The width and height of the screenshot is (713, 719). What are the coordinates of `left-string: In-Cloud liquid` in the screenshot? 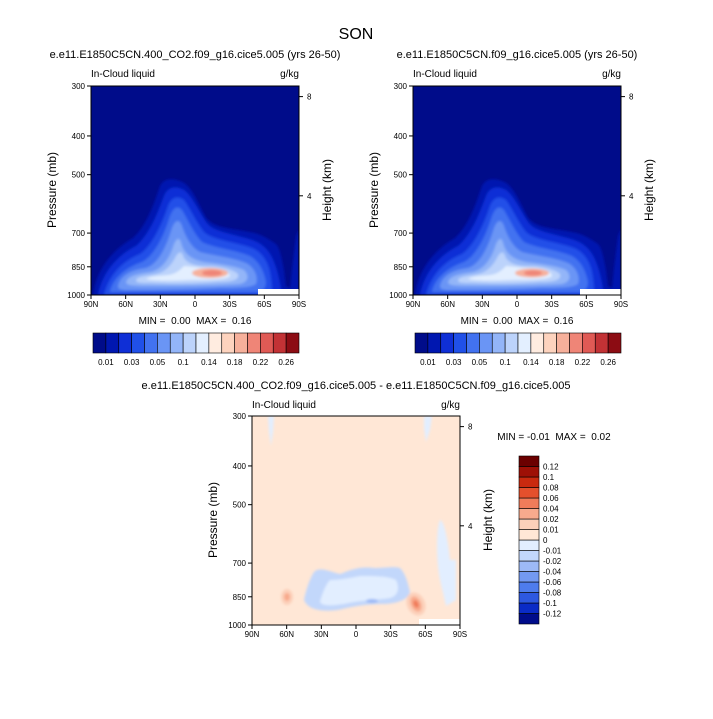 It's located at (445, 74).